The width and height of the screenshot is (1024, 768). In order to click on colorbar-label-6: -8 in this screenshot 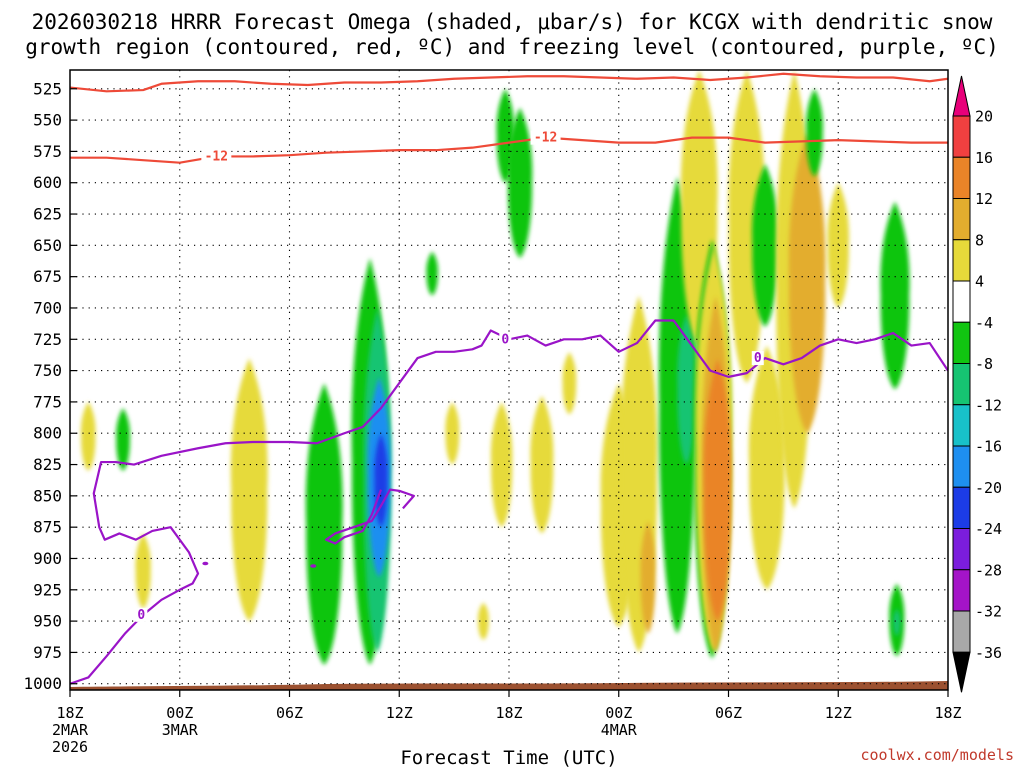, I will do `click(984, 364)`.